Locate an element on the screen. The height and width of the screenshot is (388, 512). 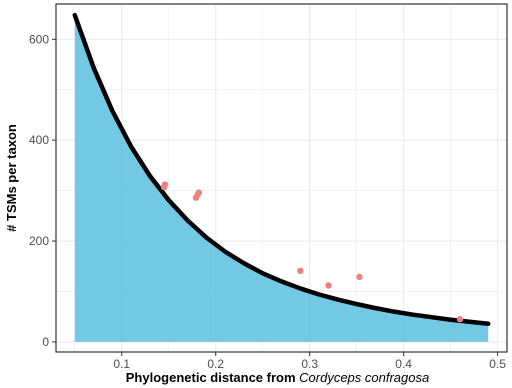
y-tick-label: 200 is located at coordinates (39, 241).